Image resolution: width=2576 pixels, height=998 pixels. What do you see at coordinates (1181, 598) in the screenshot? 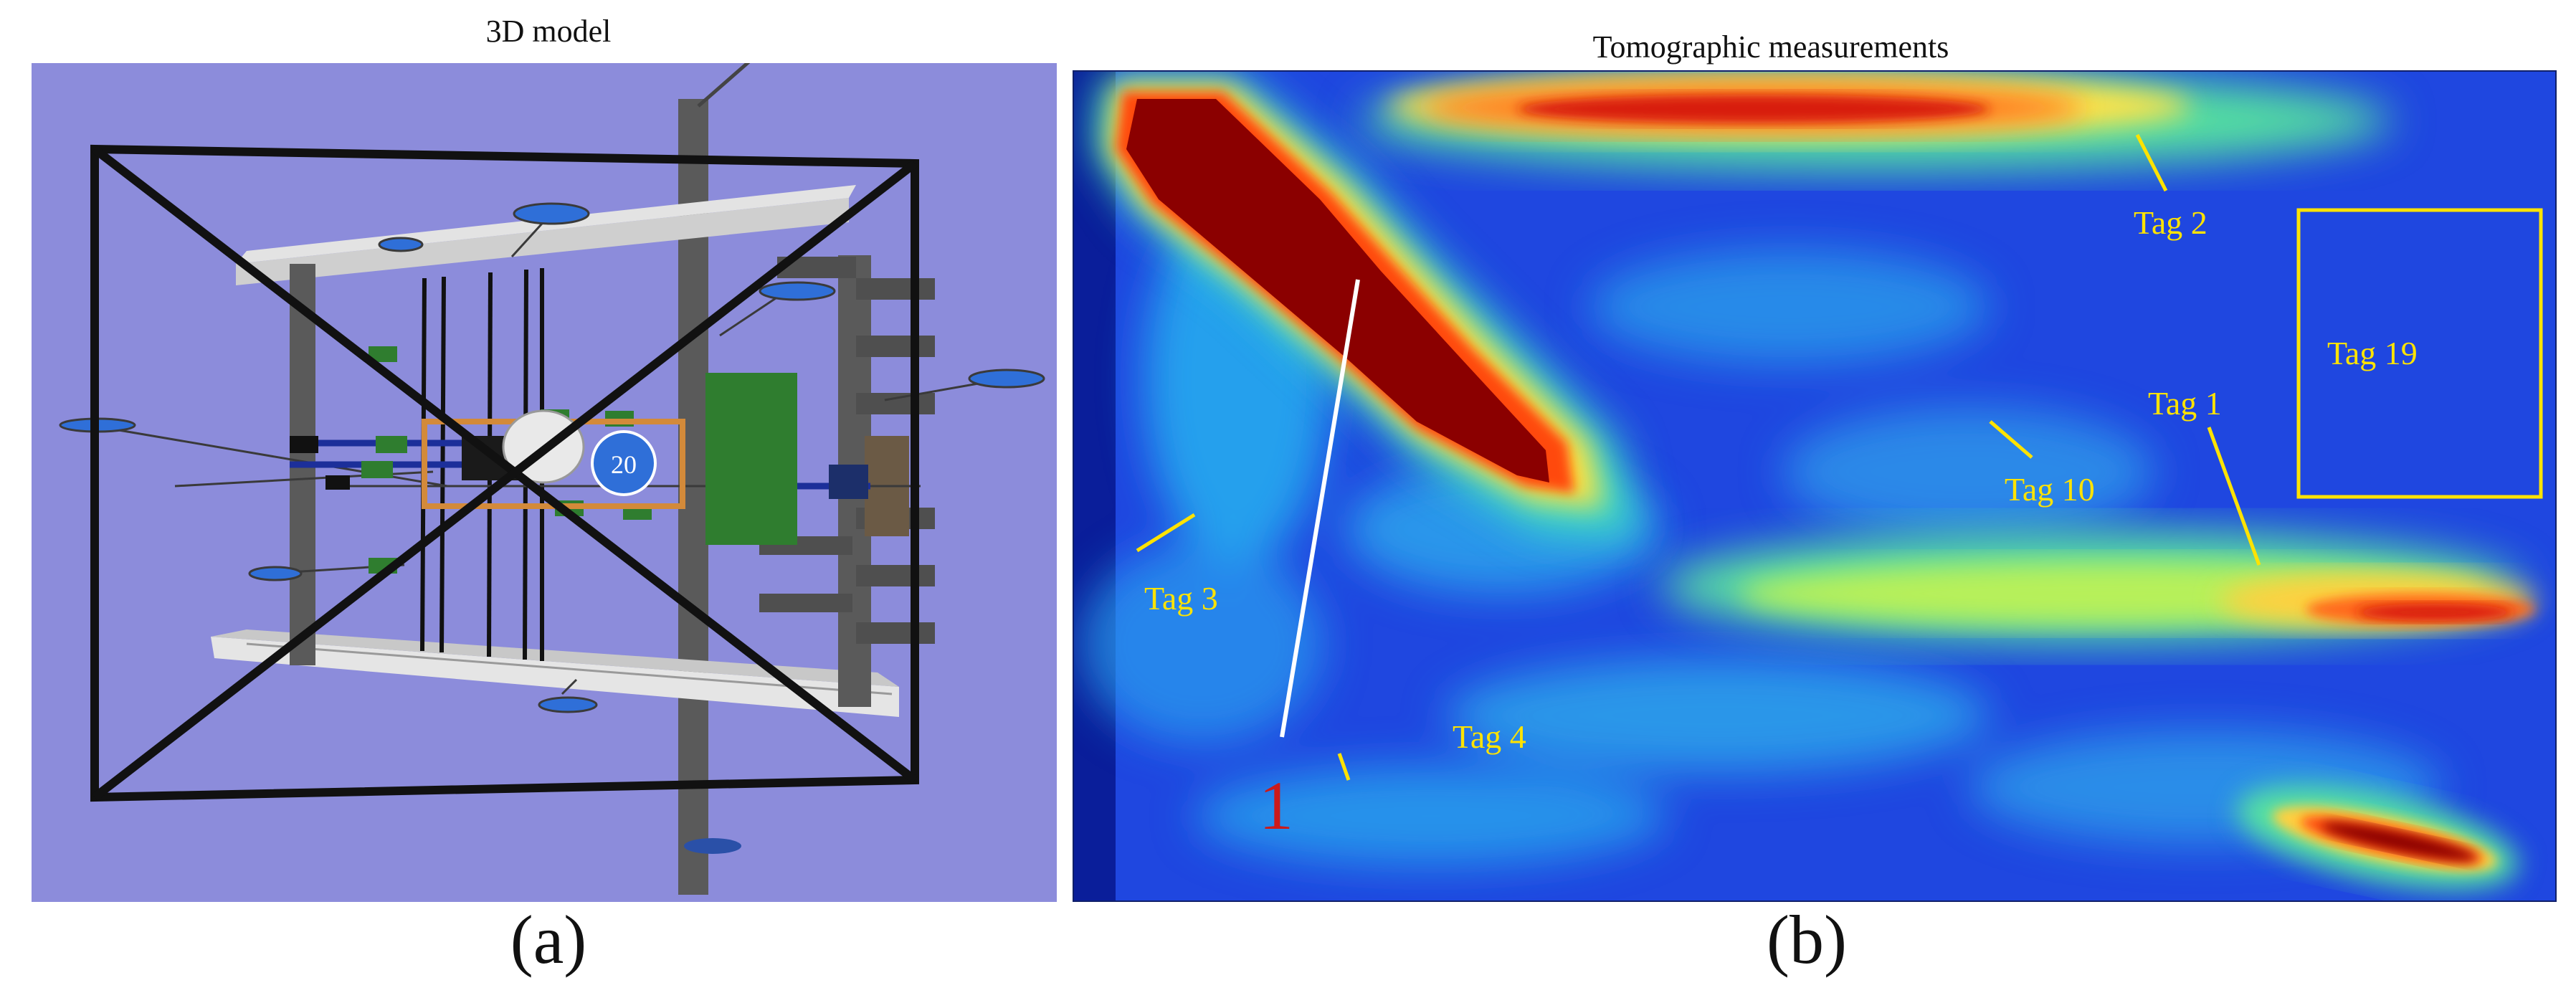
I see `tag-label-3: Tag 3` at bounding box center [1181, 598].